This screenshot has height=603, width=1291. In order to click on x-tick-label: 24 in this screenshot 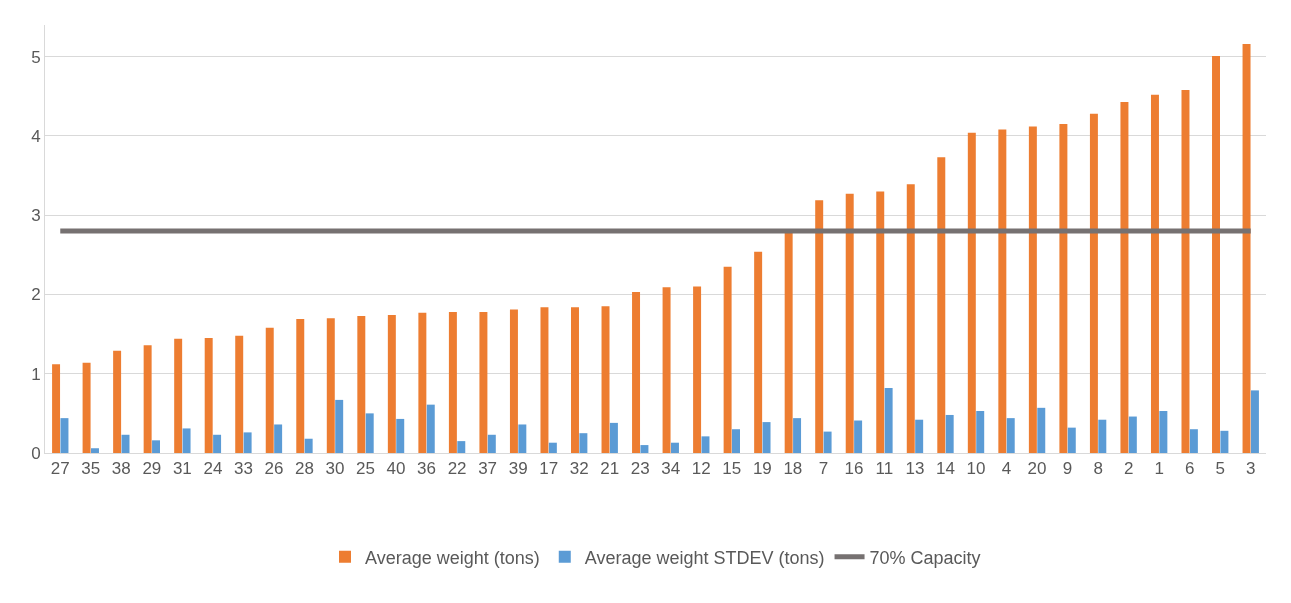, I will do `click(213, 469)`.